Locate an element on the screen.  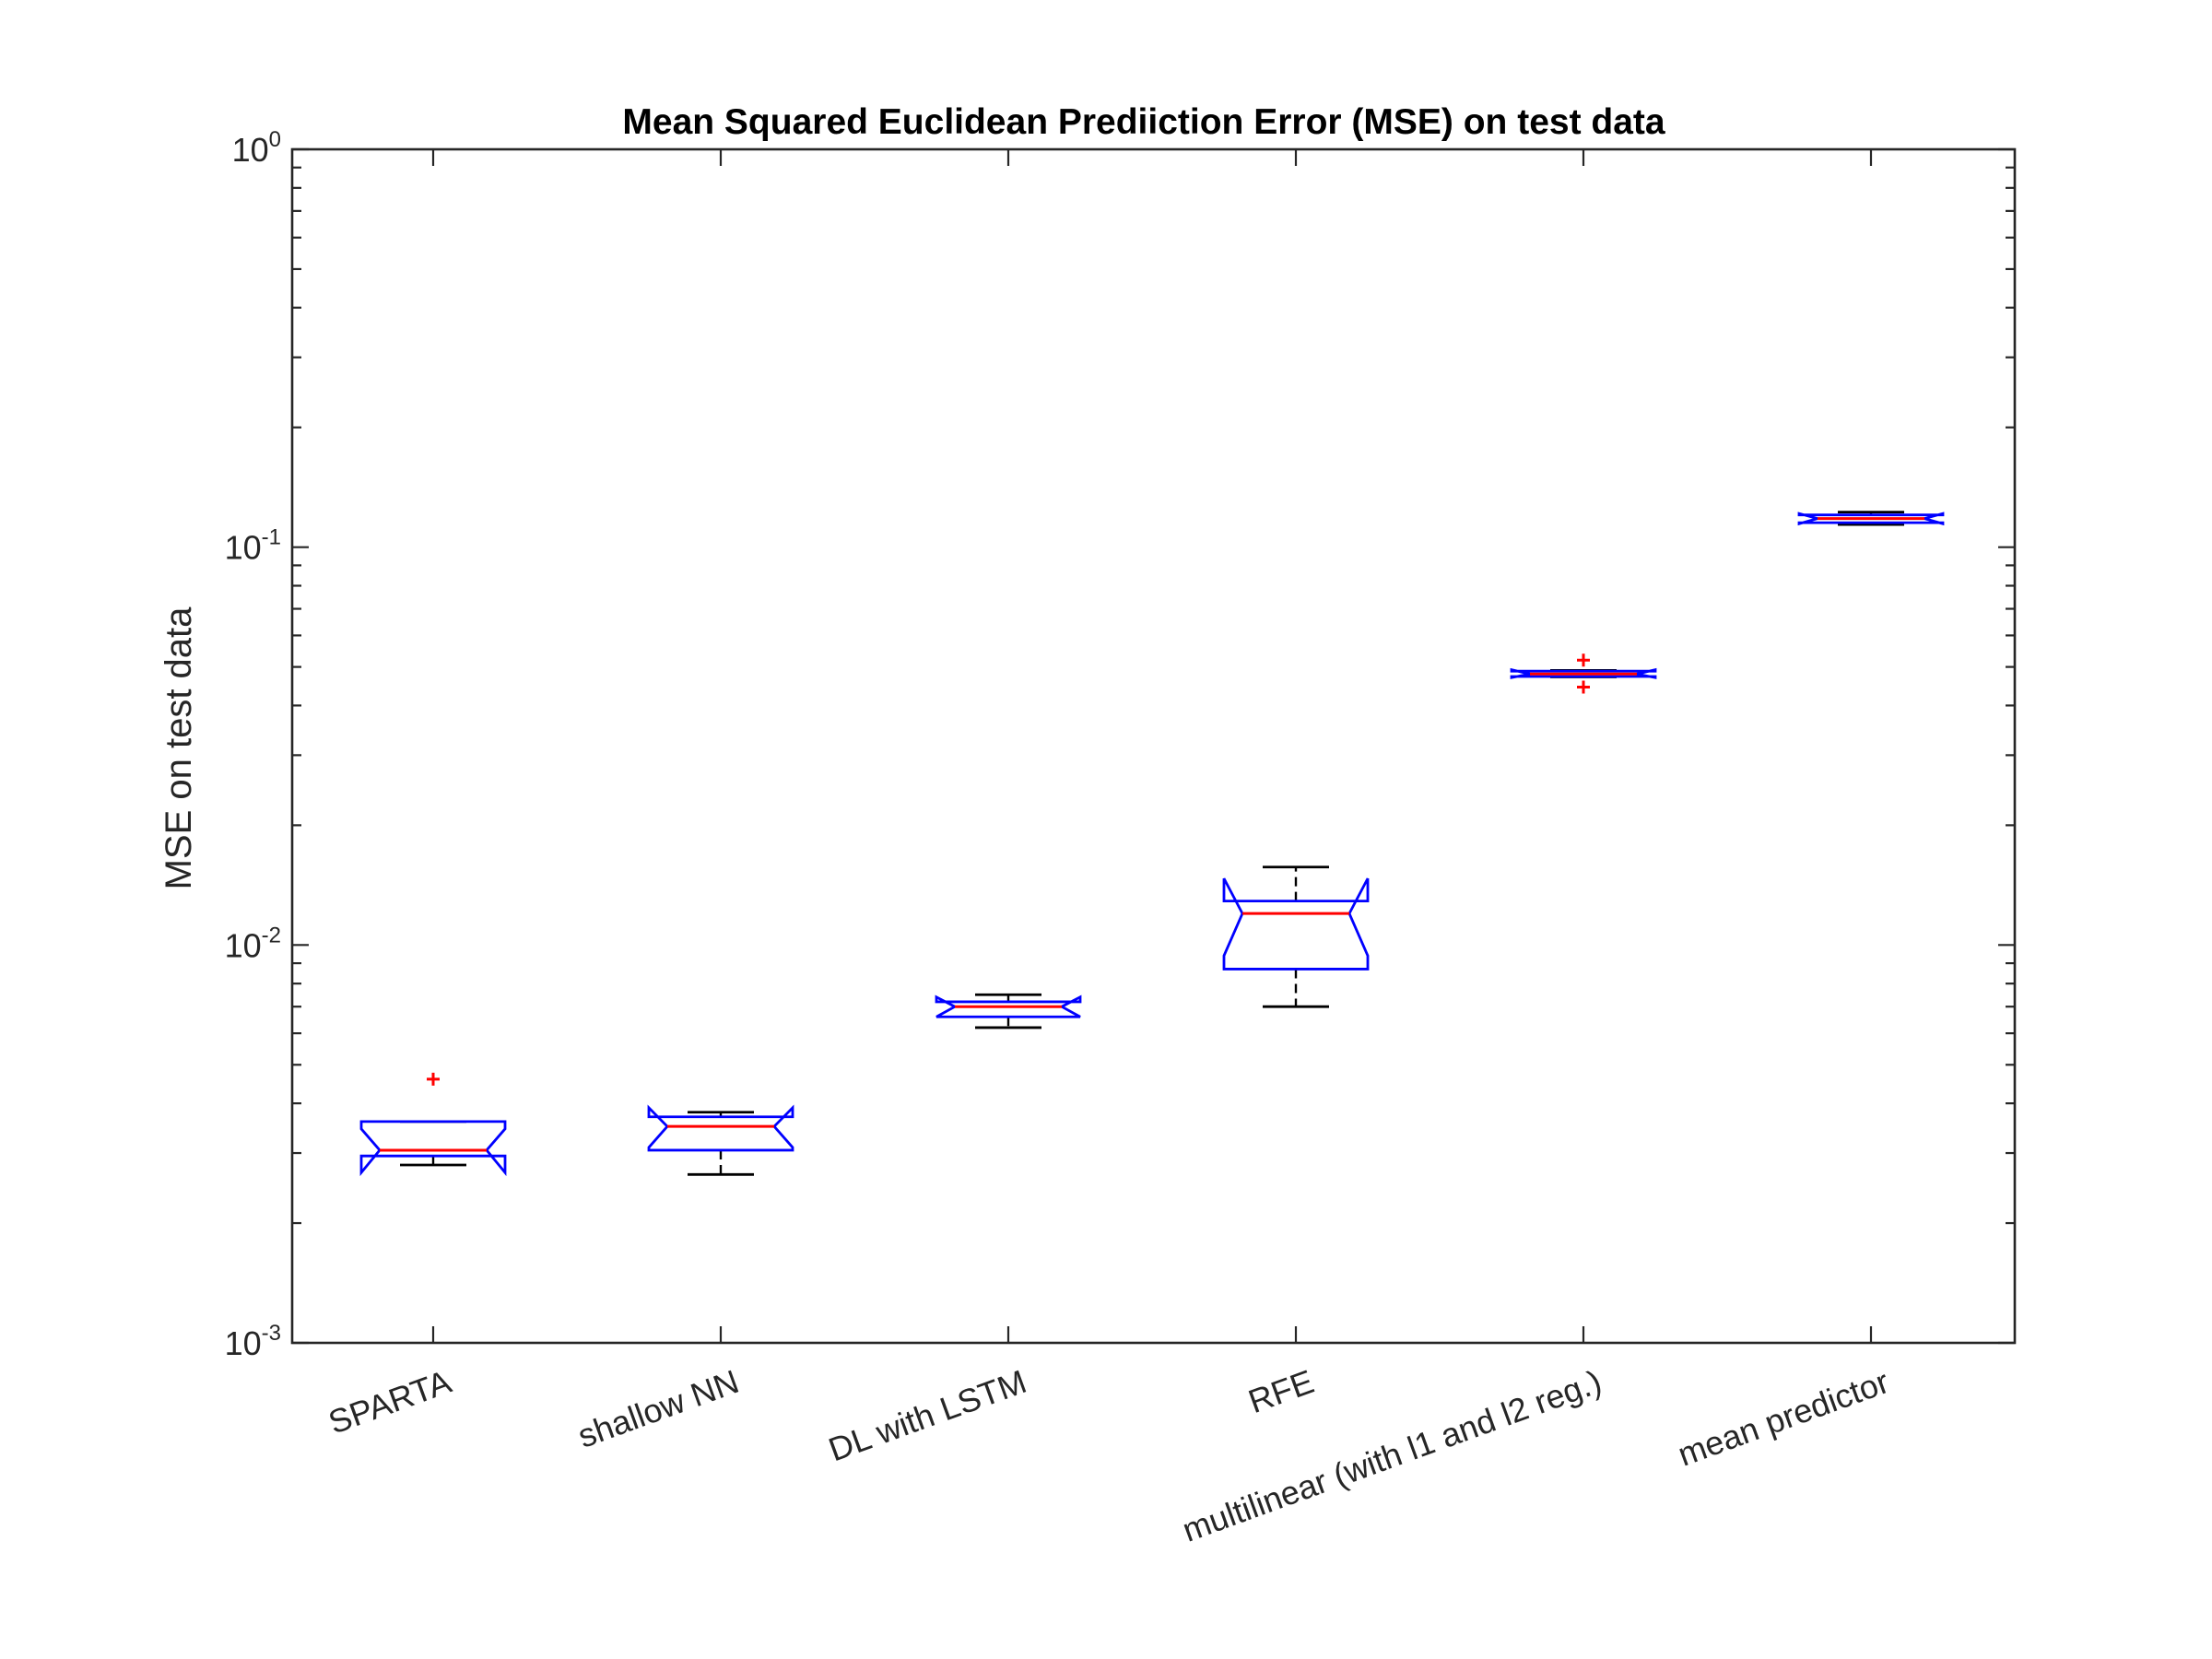
x-category-label: multilinear (with l1 and l2 reg.) is located at coordinates (1391, 1455).